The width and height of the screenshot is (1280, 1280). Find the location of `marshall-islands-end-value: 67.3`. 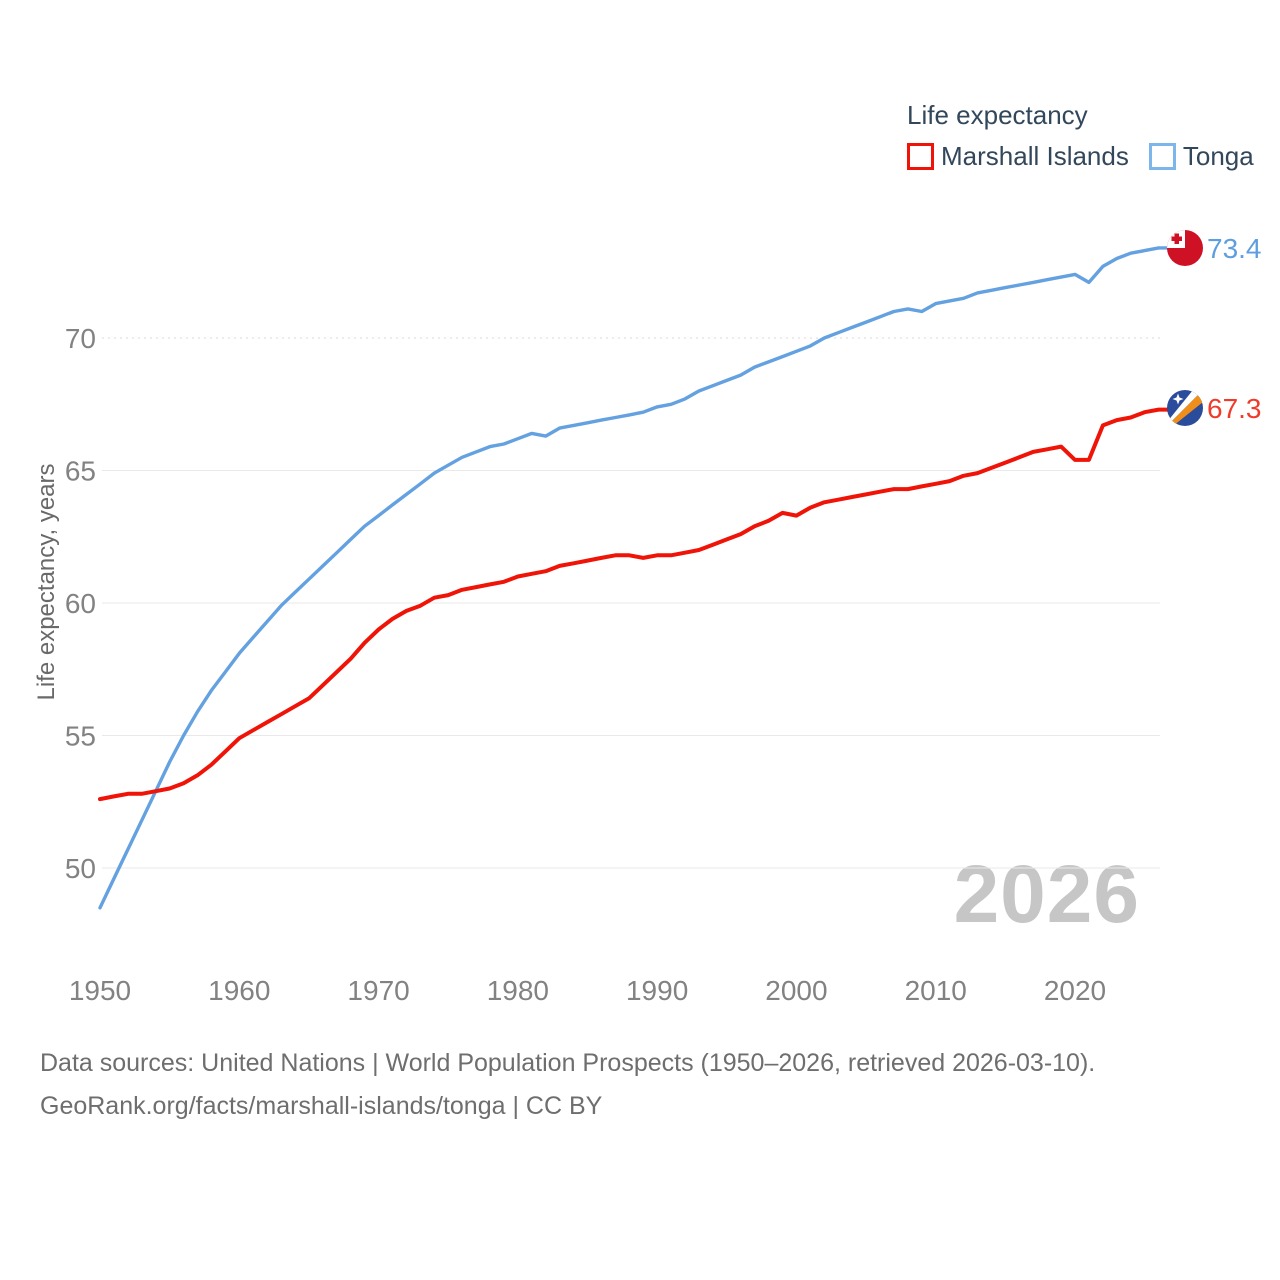

marshall-islands-end-value: 67.3 is located at coordinates (1234, 408).